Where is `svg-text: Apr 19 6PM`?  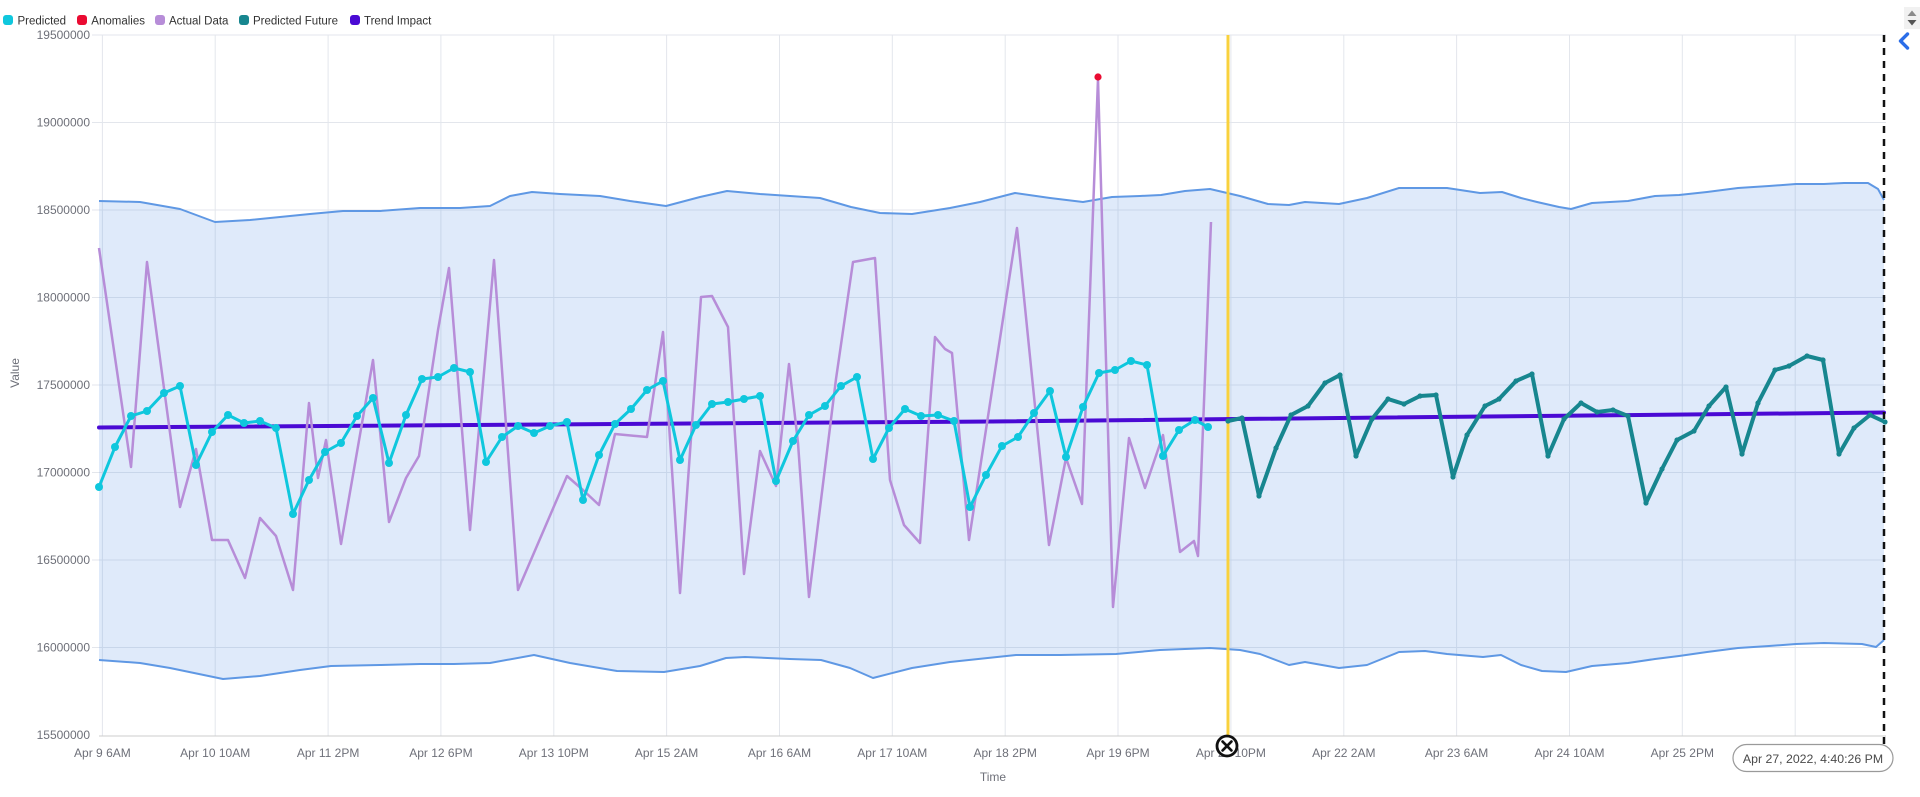
svg-text: Apr 19 6PM is located at coordinates (1117, 753).